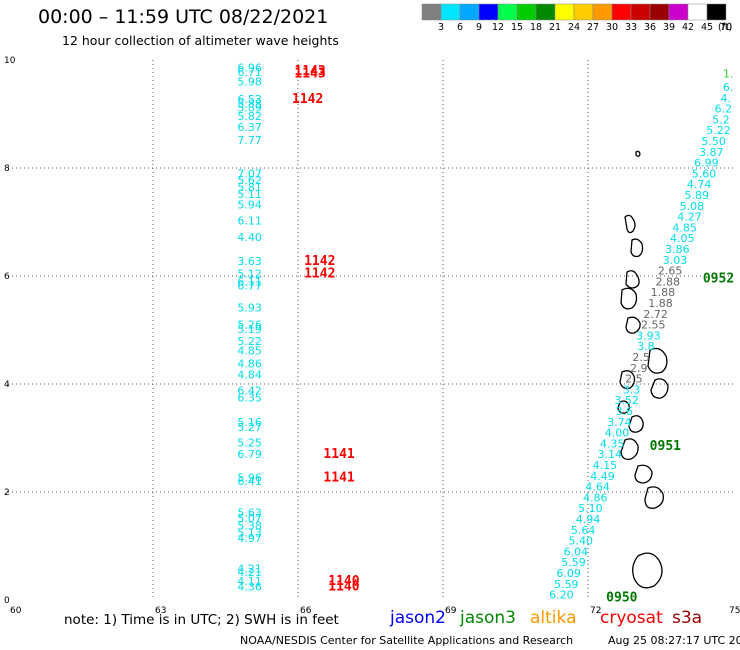 This screenshot has height=650, width=740. What do you see at coordinates (583, 530) in the screenshot?
I see `swh-value: 5.64` at bounding box center [583, 530].